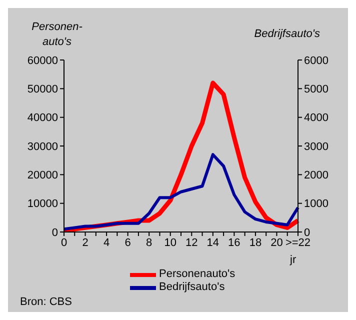 Image resolution: width=356 pixels, height=320 pixels. I want to click on y-tick-label: 40000, so click(42, 118).